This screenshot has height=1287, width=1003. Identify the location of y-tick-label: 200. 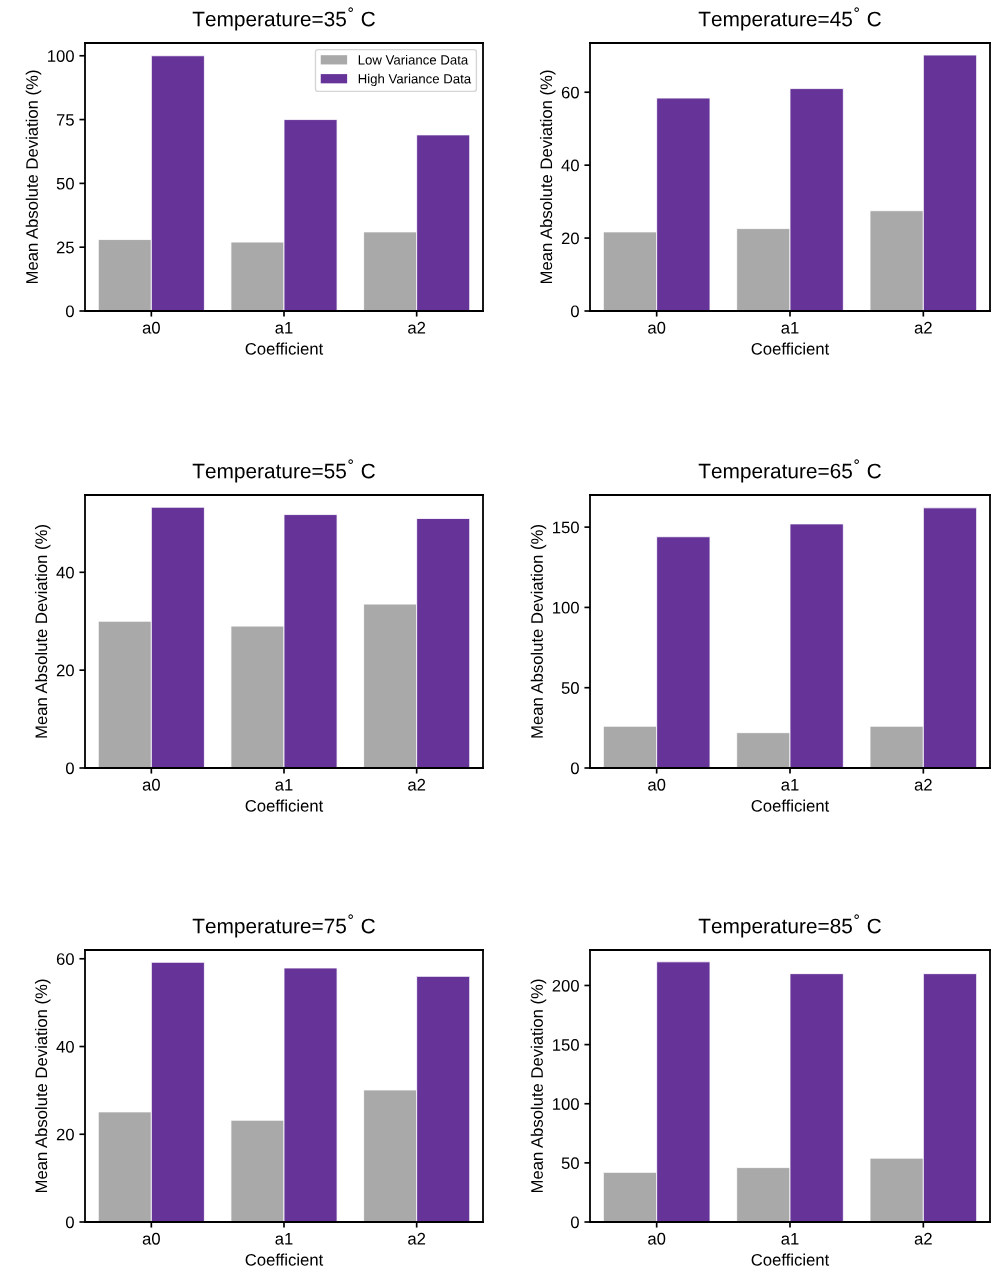
(565, 985).